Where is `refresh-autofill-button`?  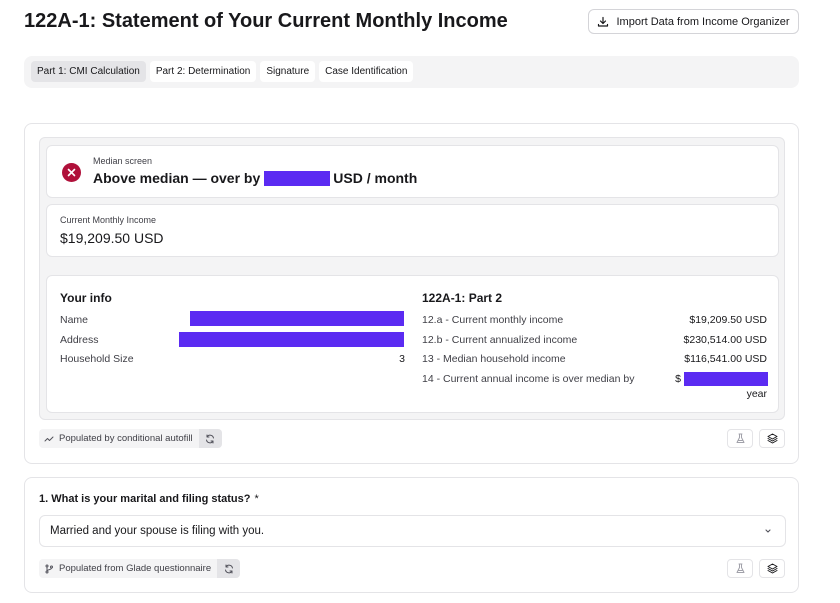 refresh-autofill-button is located at coordinates (210, 438).